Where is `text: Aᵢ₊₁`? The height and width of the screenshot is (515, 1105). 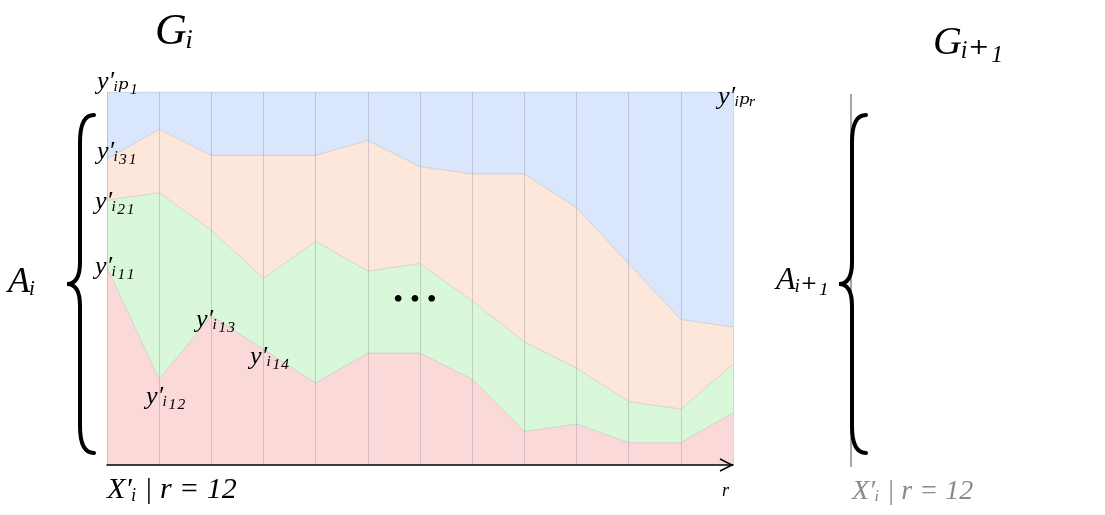
text: Aᵢ₊₁ is located at coordinates (801, 278).